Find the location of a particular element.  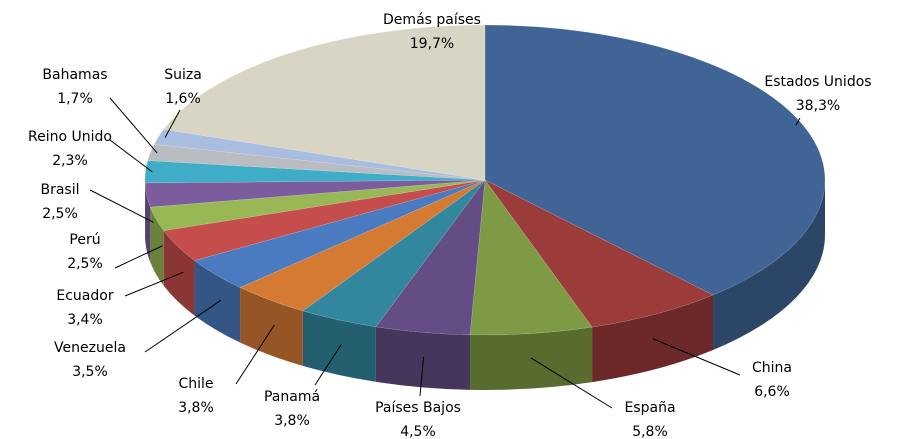

slice-label: Suiza is located at coordinates (183, 75).